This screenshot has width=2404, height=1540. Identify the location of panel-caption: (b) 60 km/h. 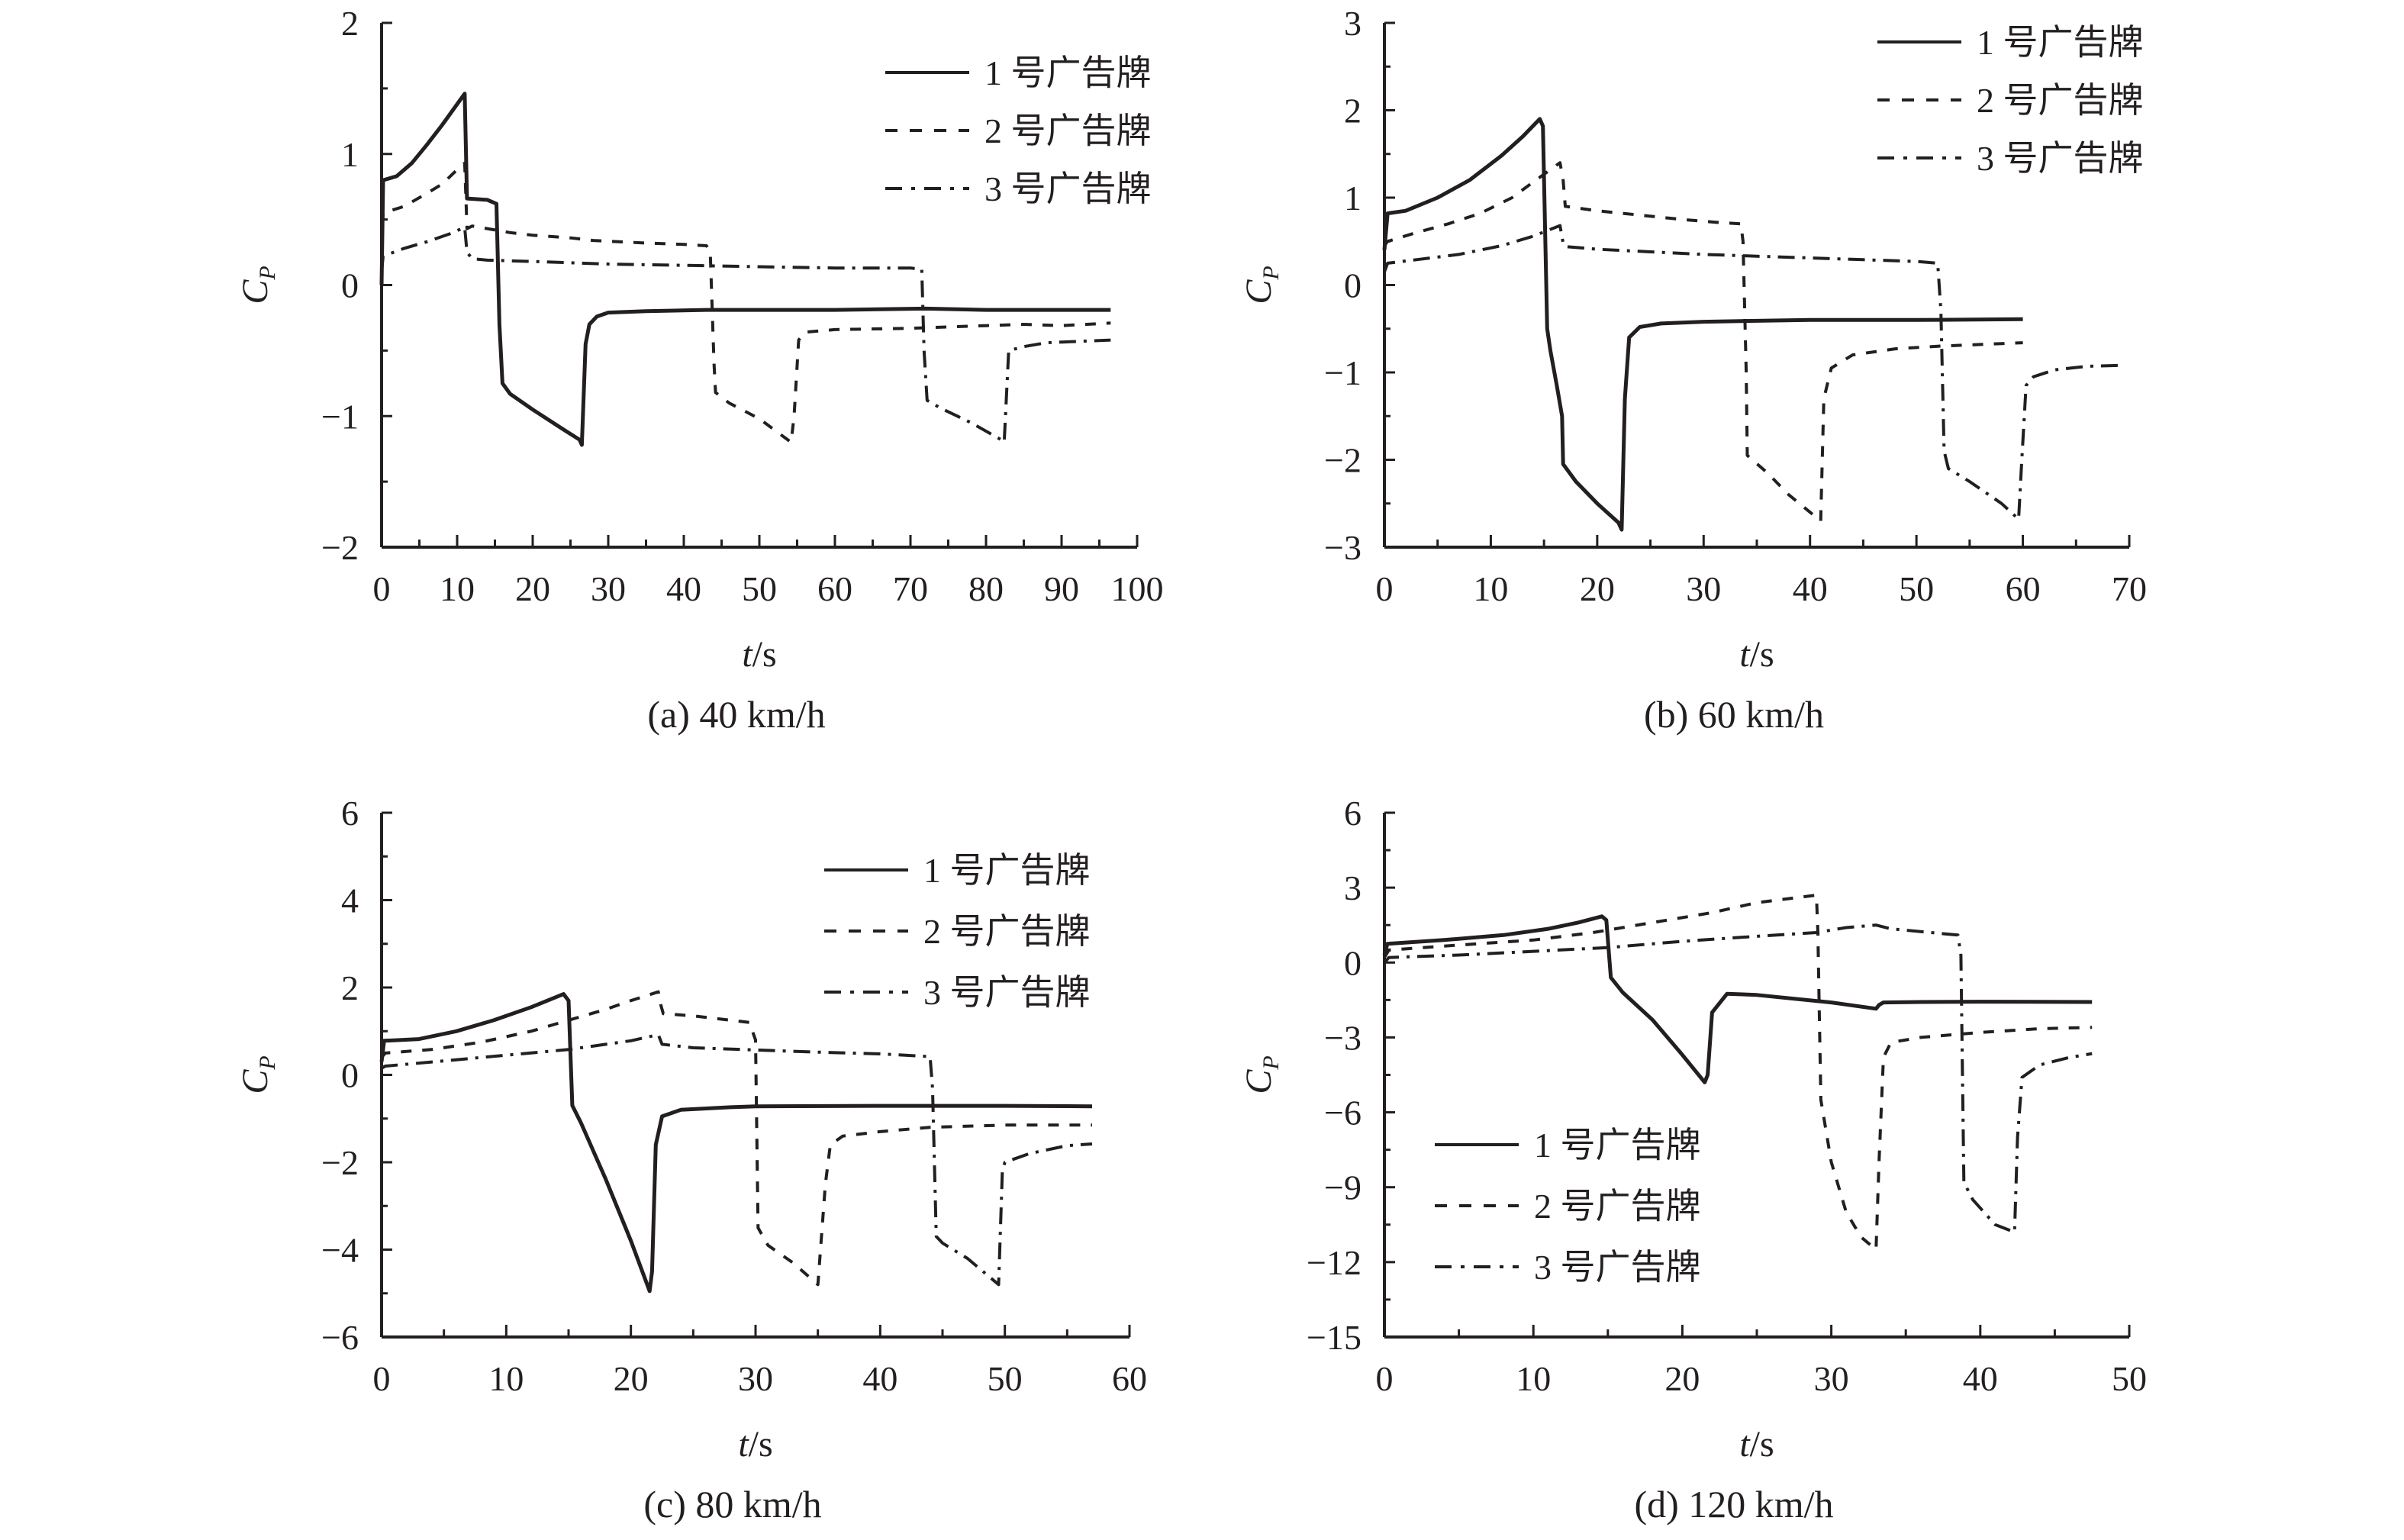
(1734, 714).